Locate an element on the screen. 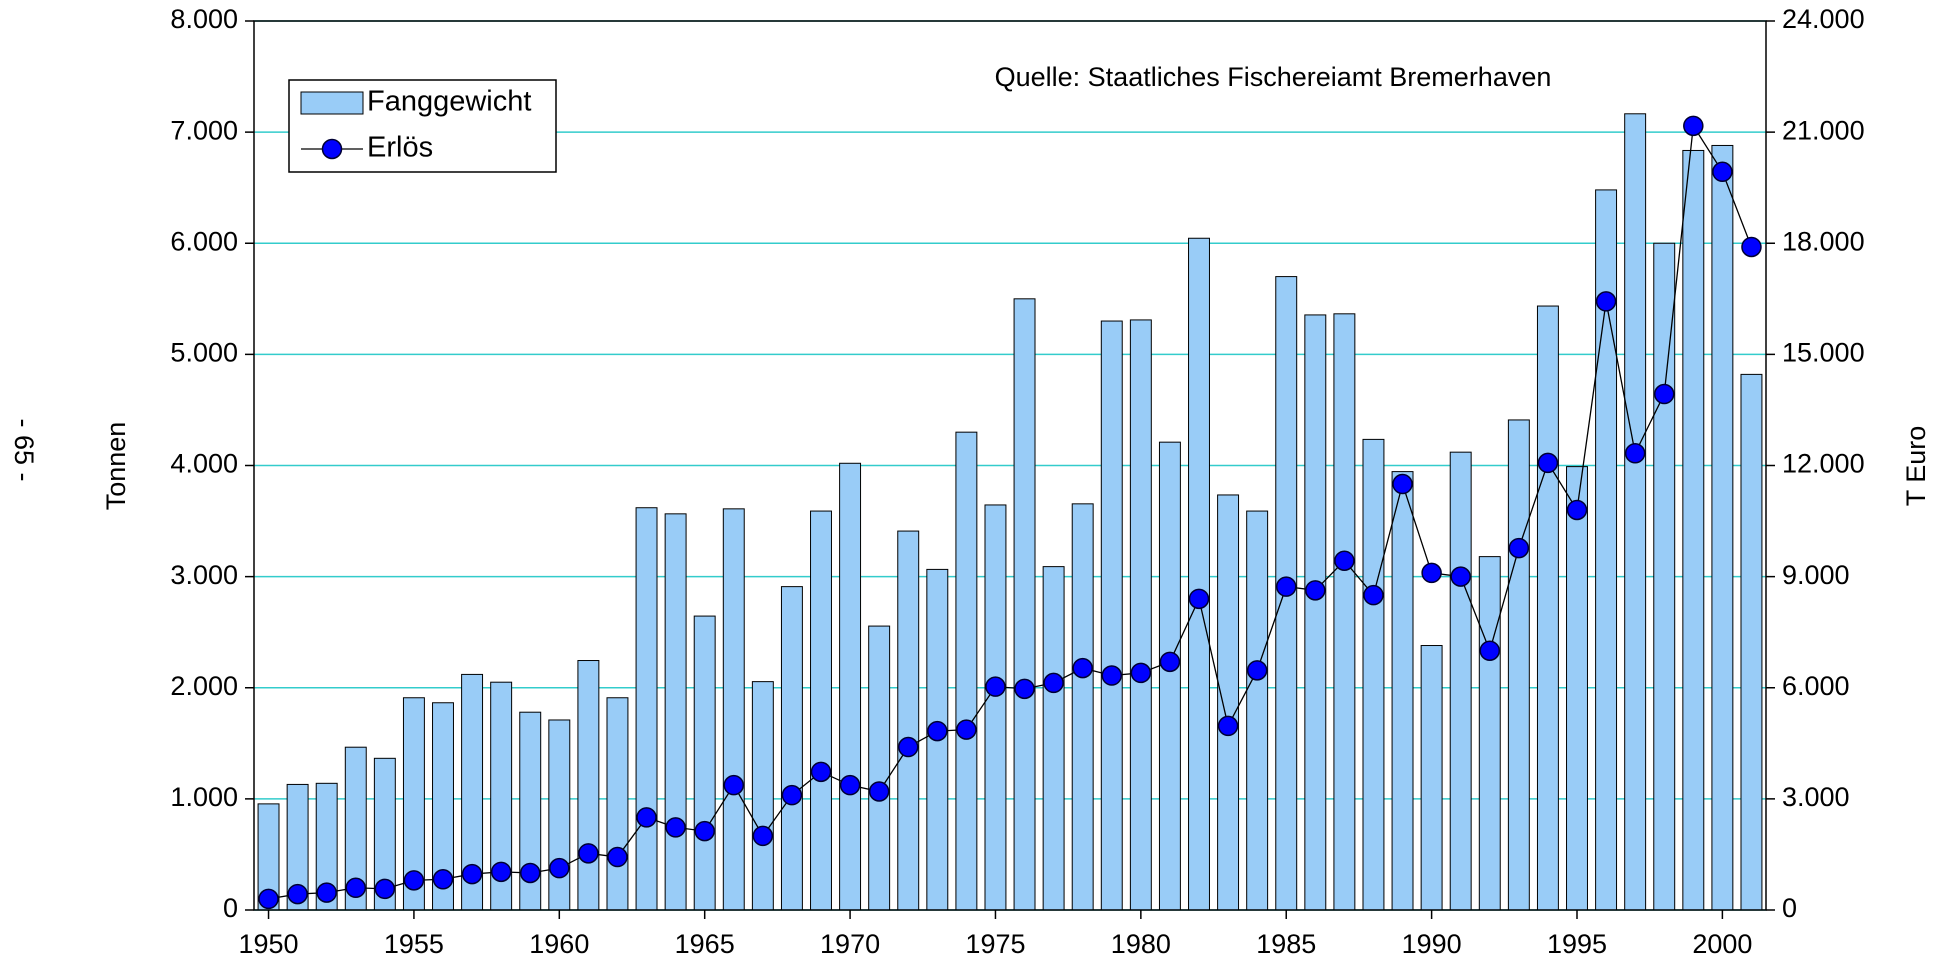 The width and height of the screenshot is (1937, 977). x-tick-label: 1990 is located at coordinates (1432, 944).